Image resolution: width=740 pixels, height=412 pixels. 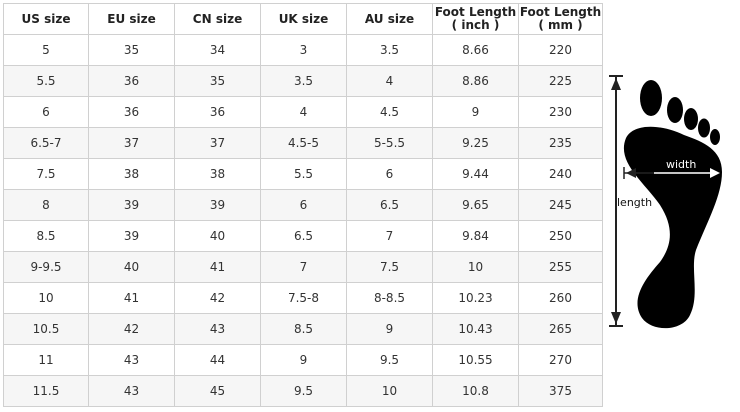 What do you see at coordinates (560, 112) in the screenshot?
I see `table-cell: 230` at bounding box center [560, 112].